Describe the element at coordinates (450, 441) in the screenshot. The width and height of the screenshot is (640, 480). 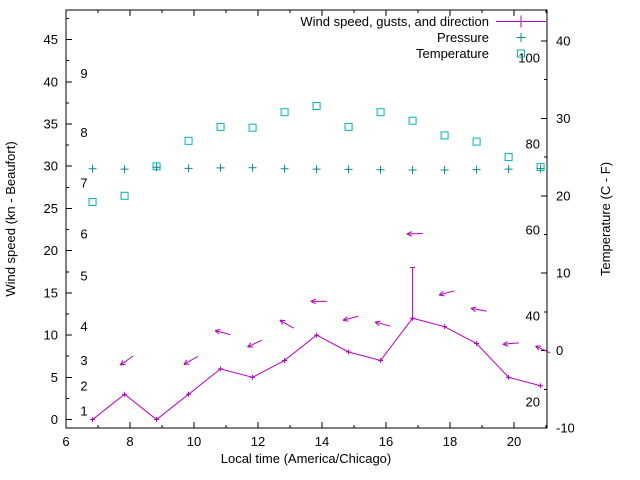
I see `x-tick-label: 18` at that location.